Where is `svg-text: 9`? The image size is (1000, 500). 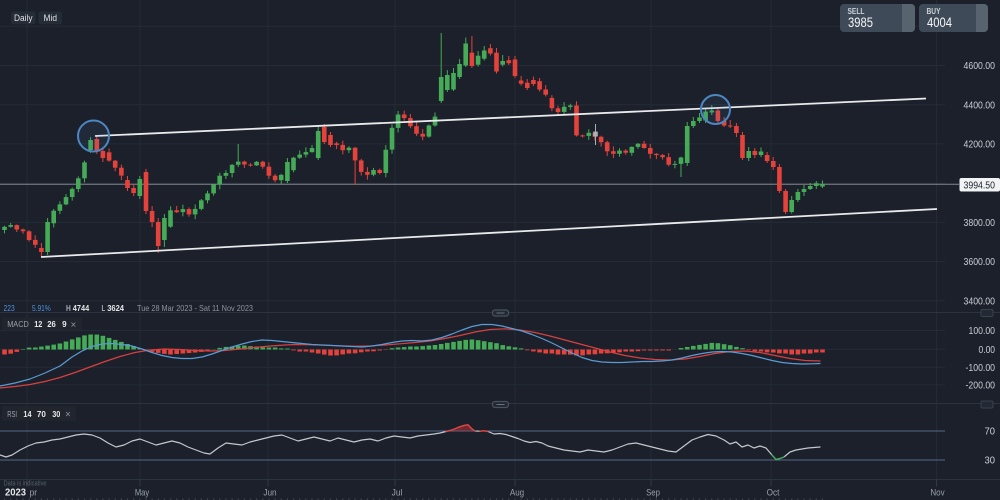 svg-text: 9 is located at coordinates (64, 324).